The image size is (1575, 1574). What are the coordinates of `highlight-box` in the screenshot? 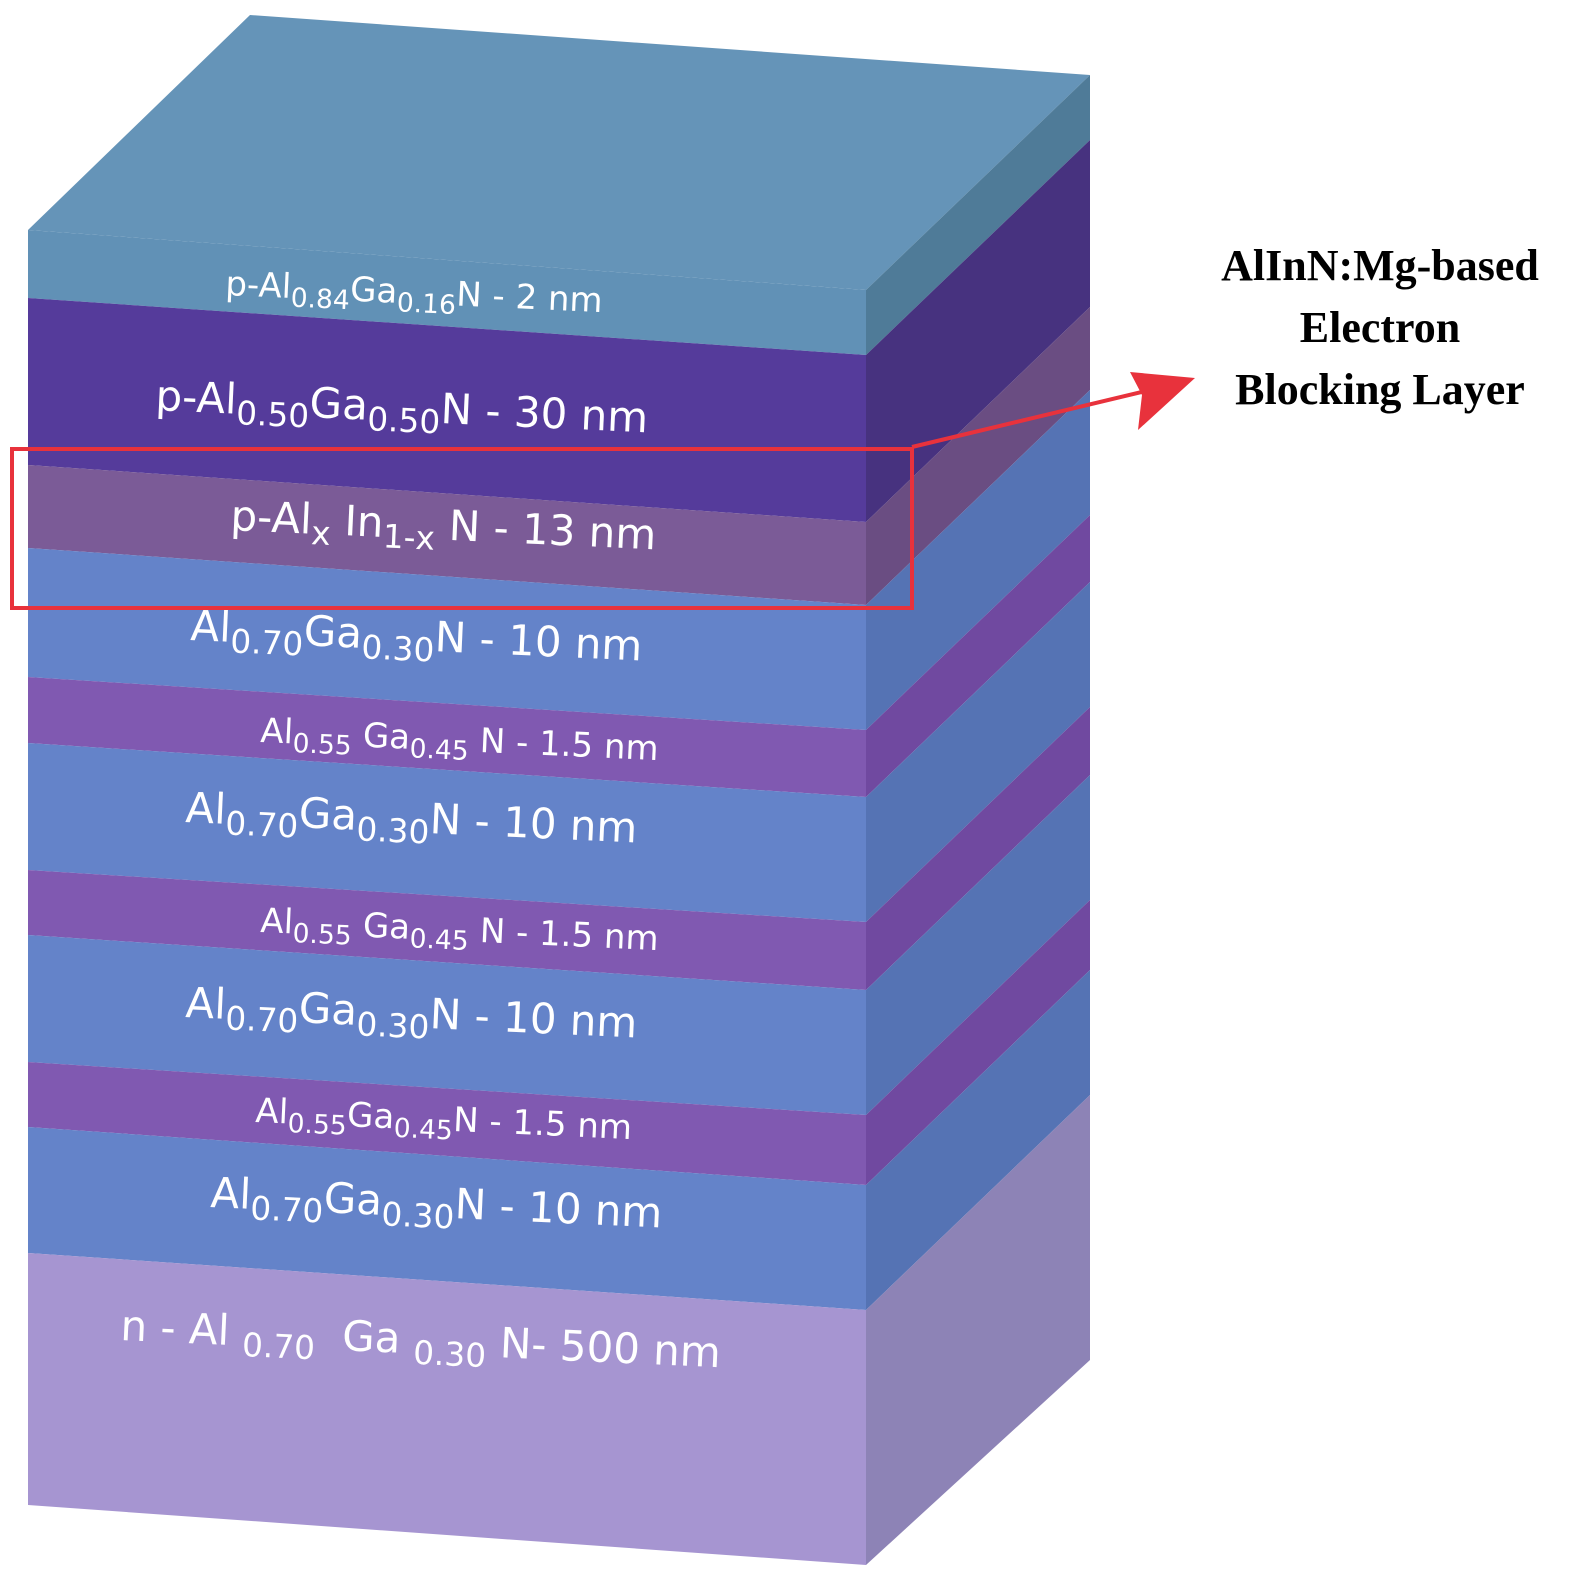 It's located at (462, 528).